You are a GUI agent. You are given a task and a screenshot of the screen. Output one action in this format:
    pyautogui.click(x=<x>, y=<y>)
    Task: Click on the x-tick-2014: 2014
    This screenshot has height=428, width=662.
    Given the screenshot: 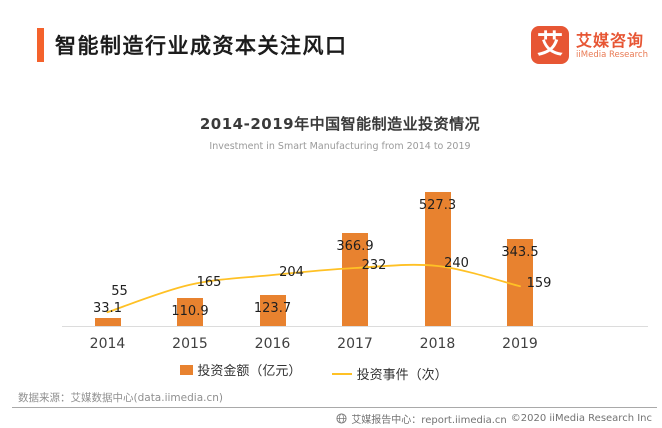 What is the action you would take?
    pyautogui.click(x=107, y=344)
    